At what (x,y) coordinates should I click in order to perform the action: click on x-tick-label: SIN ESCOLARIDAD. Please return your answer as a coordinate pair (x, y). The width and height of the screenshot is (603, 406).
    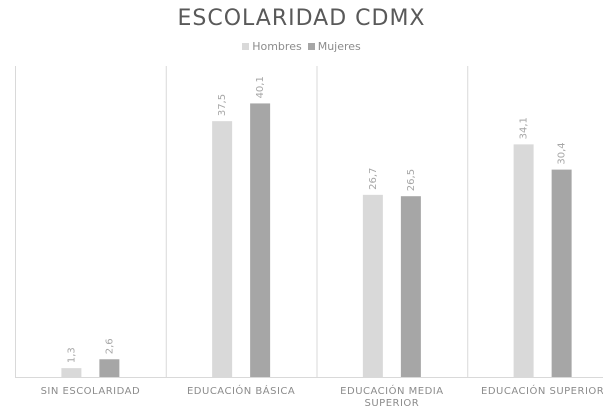
    Looking at the image, I should click on (91, 391).